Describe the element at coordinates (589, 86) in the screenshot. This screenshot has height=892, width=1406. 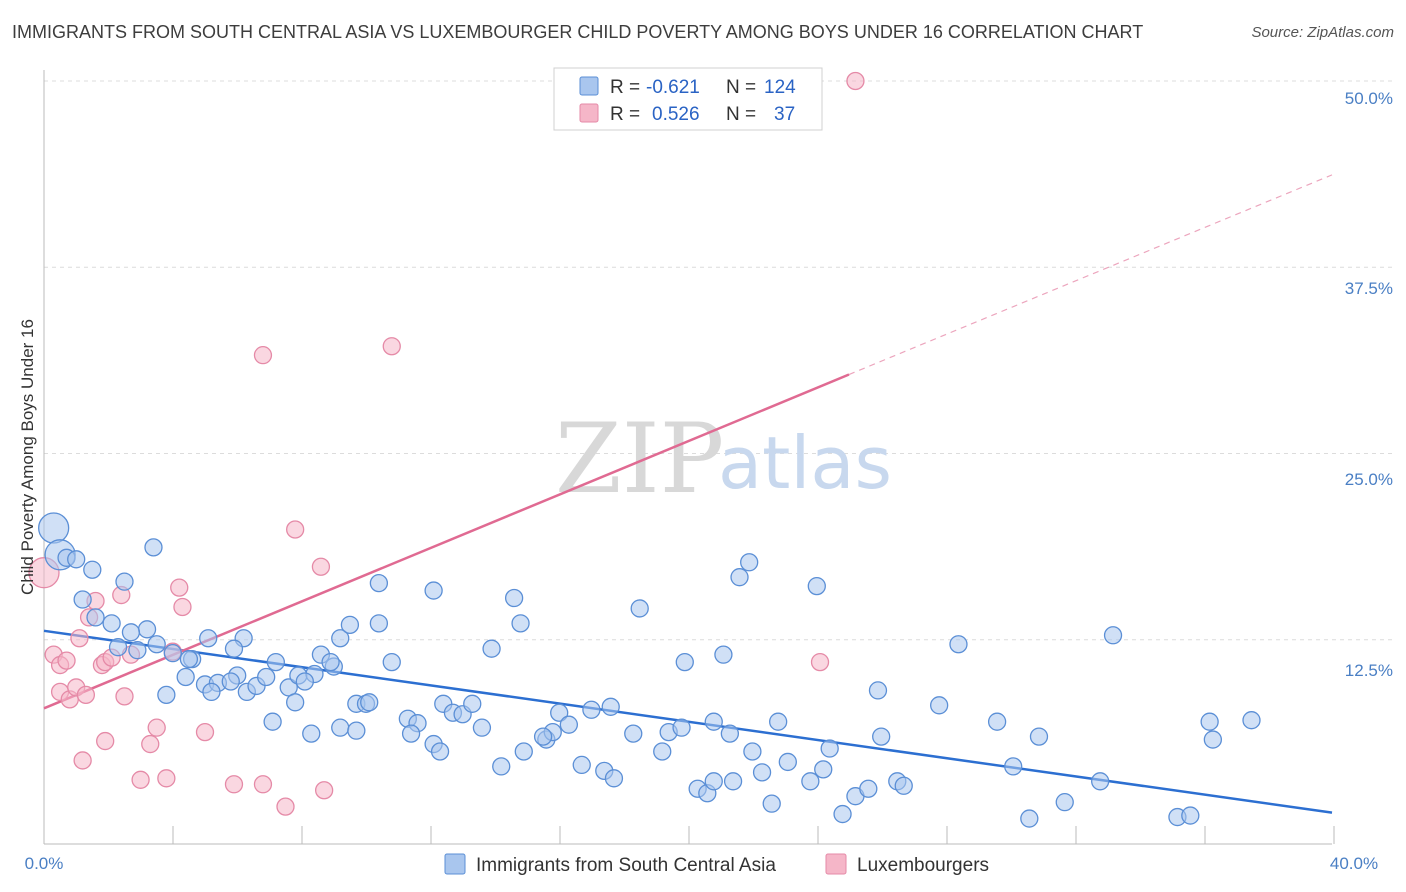
I see `legend-swatch-blue` at that location.